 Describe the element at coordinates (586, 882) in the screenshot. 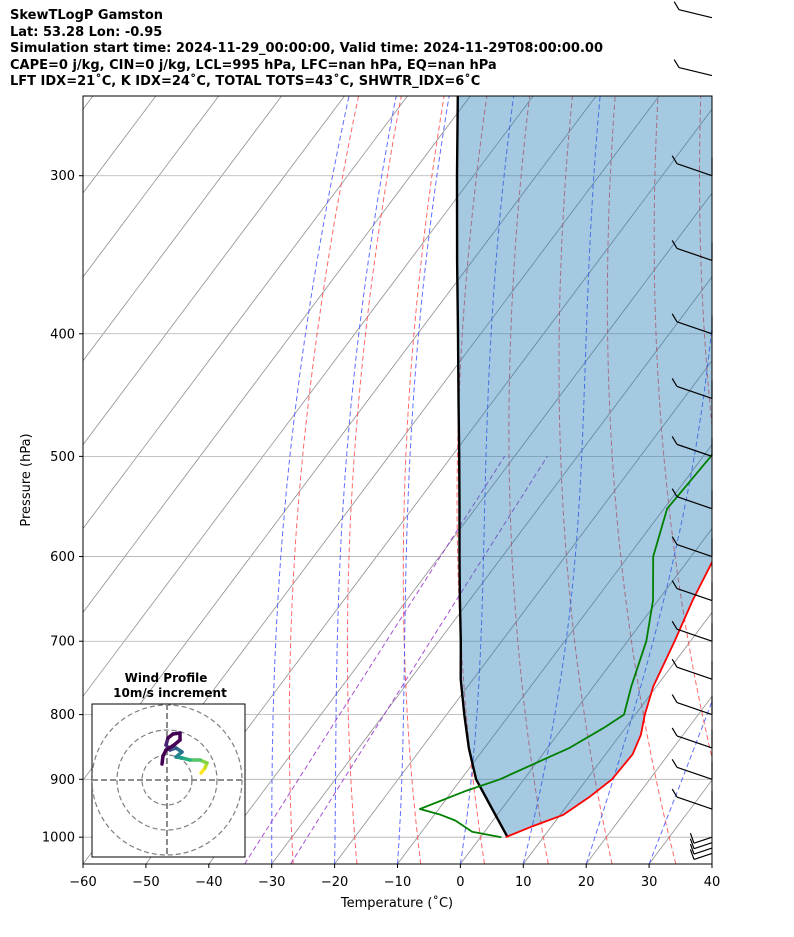

I see `x-tick-label: 20` at that location.